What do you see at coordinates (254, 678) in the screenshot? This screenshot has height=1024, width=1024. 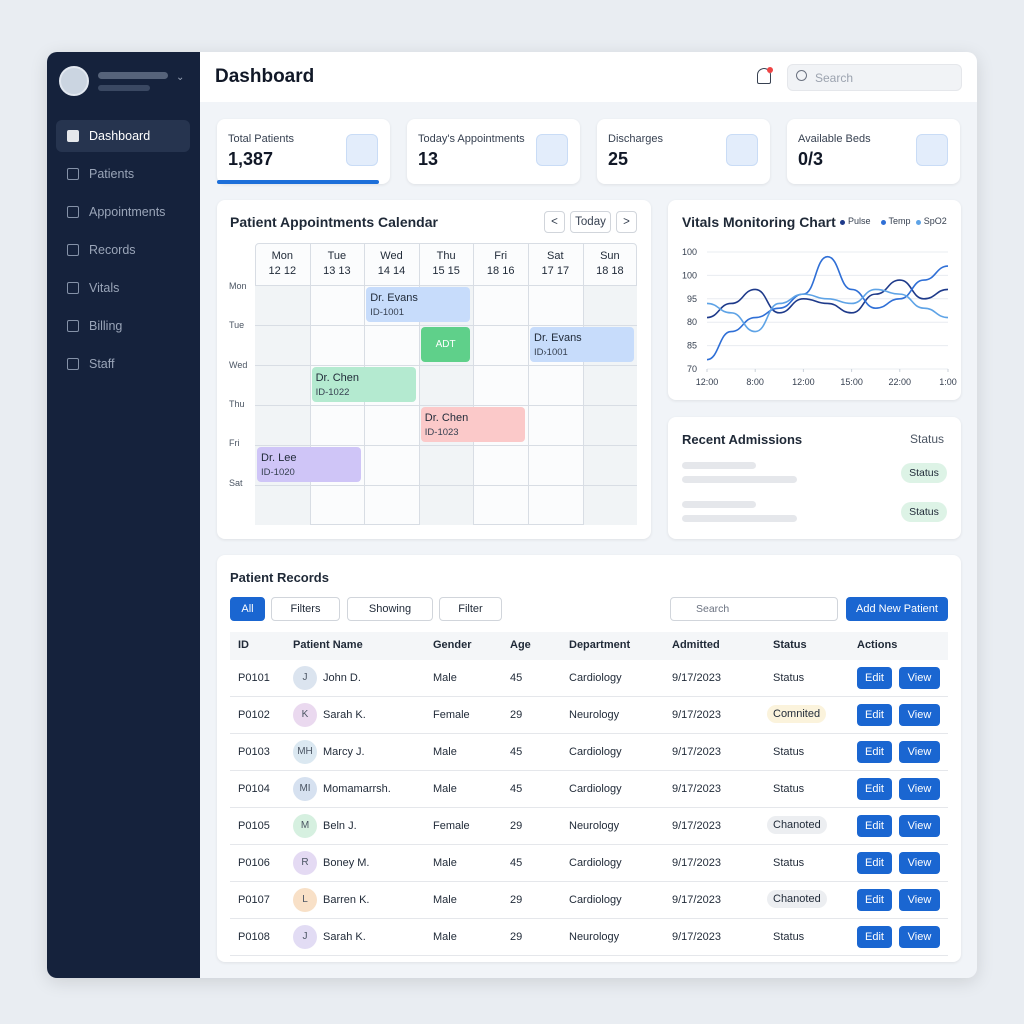 I see `cell-id: P0101` at bounding box center [254, 678].